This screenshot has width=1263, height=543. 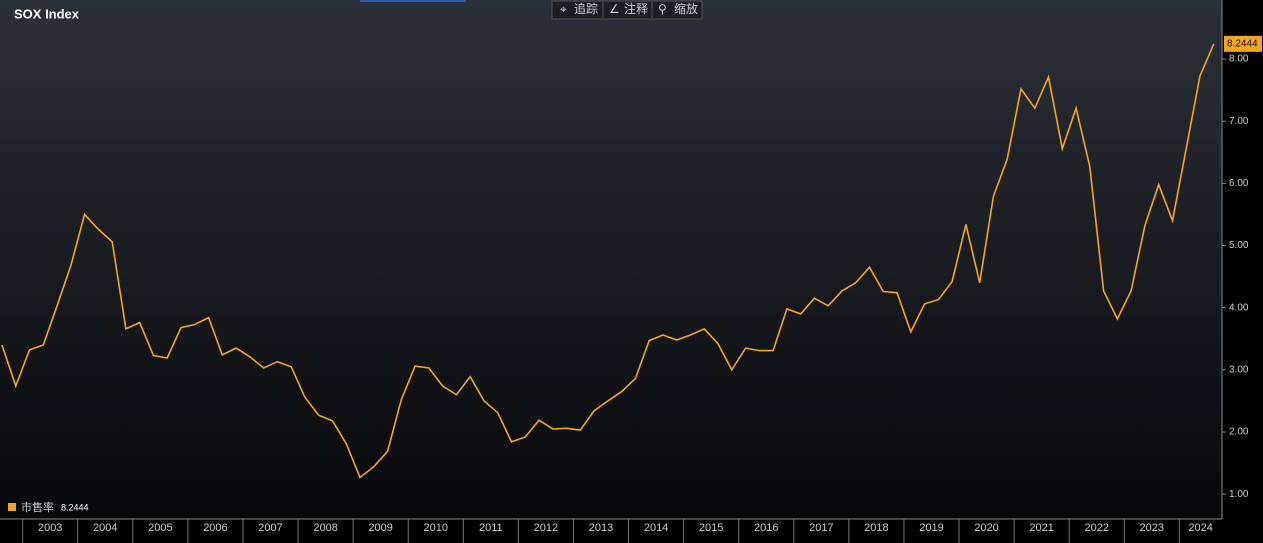 What do you see at coordinates (821, 528) in the screenshot?
I see `x-tick-label: 2017` at bounding box center [821, 528].